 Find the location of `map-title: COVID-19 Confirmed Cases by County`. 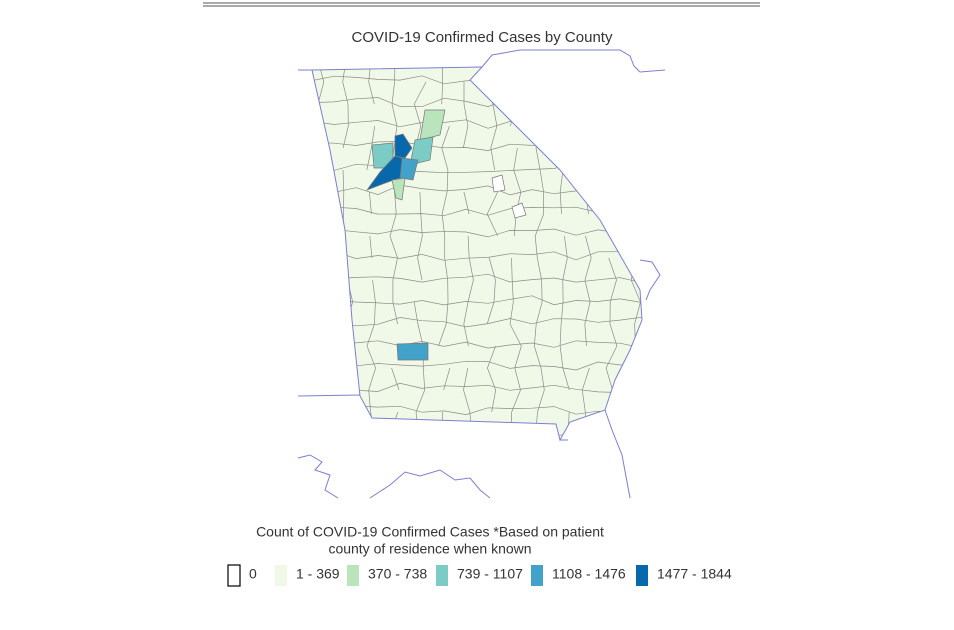

map-title: COVID-19 Confirmed Cases by County is located at coordinates (482, 37).